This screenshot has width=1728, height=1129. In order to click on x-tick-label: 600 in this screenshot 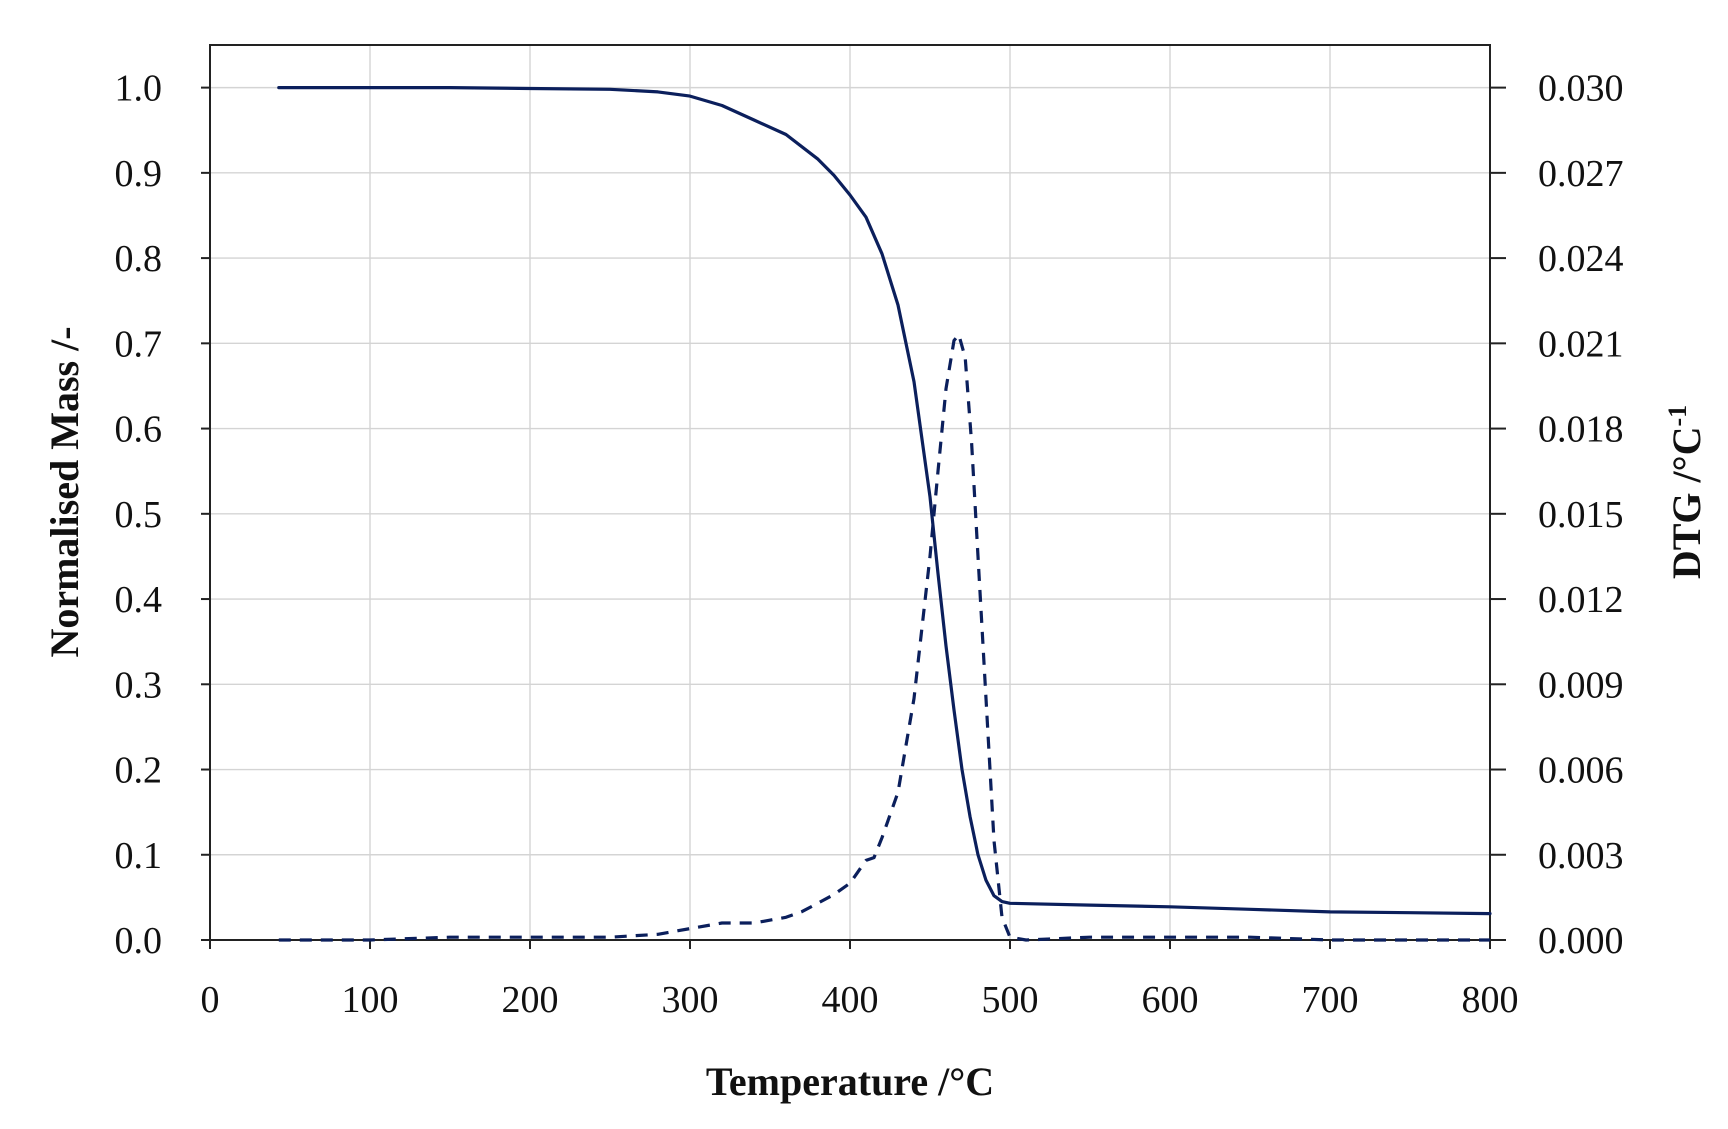, I will do `click(1170, 1000)`.